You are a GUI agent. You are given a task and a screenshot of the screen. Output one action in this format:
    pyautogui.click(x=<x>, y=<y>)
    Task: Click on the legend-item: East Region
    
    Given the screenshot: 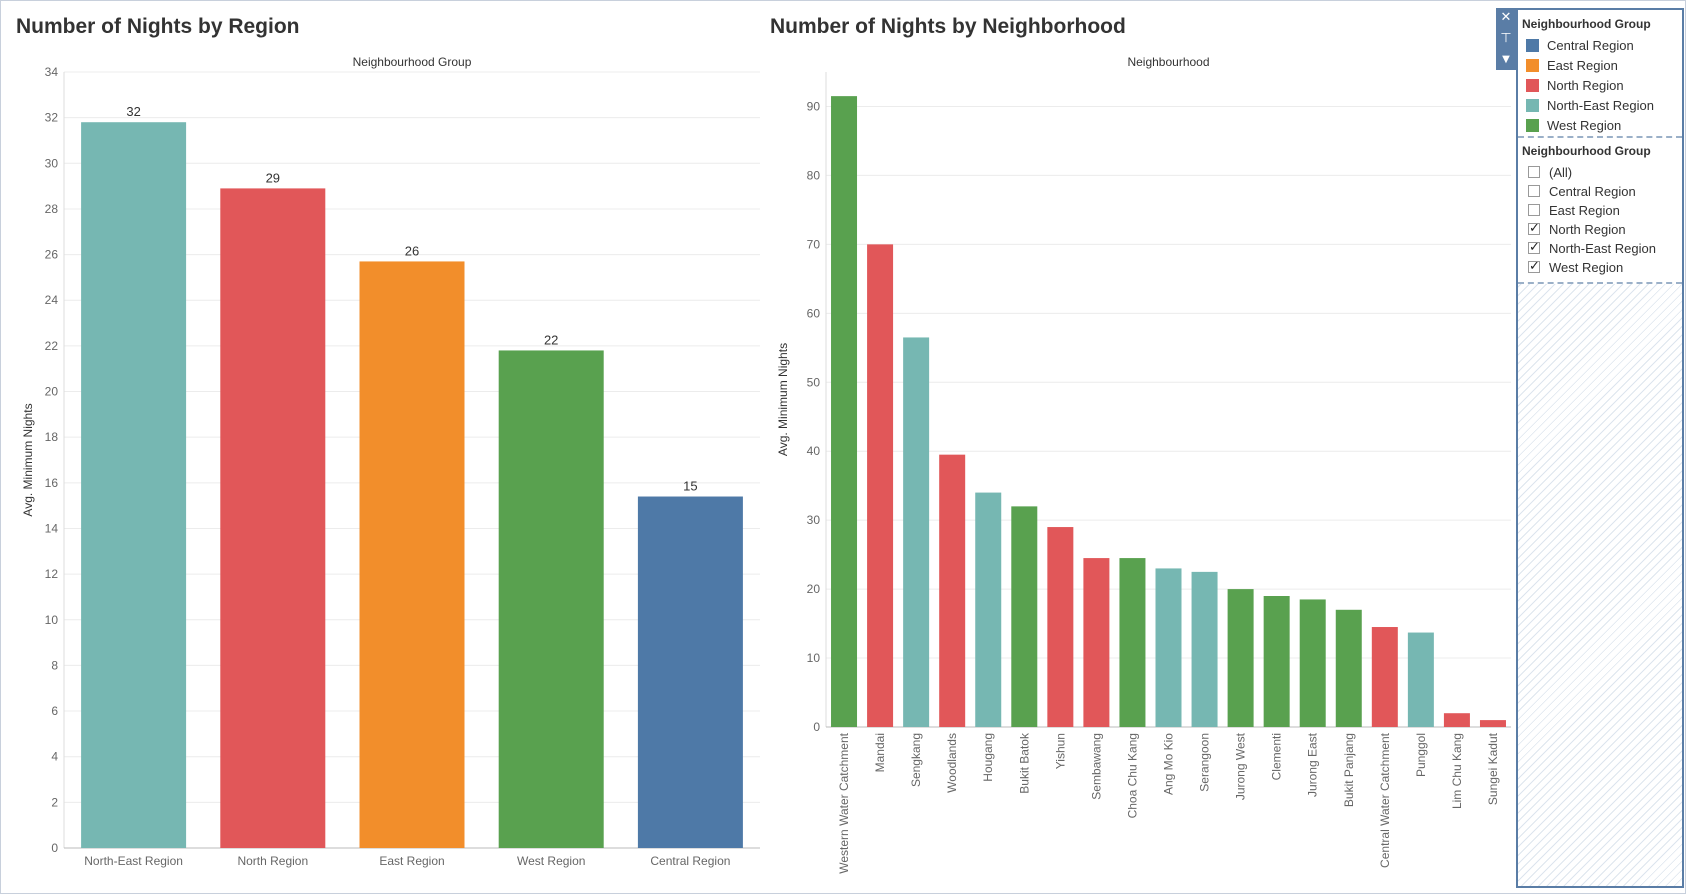 What is the action you would take?
    pyautogui.click(x=1572, y=65)
    